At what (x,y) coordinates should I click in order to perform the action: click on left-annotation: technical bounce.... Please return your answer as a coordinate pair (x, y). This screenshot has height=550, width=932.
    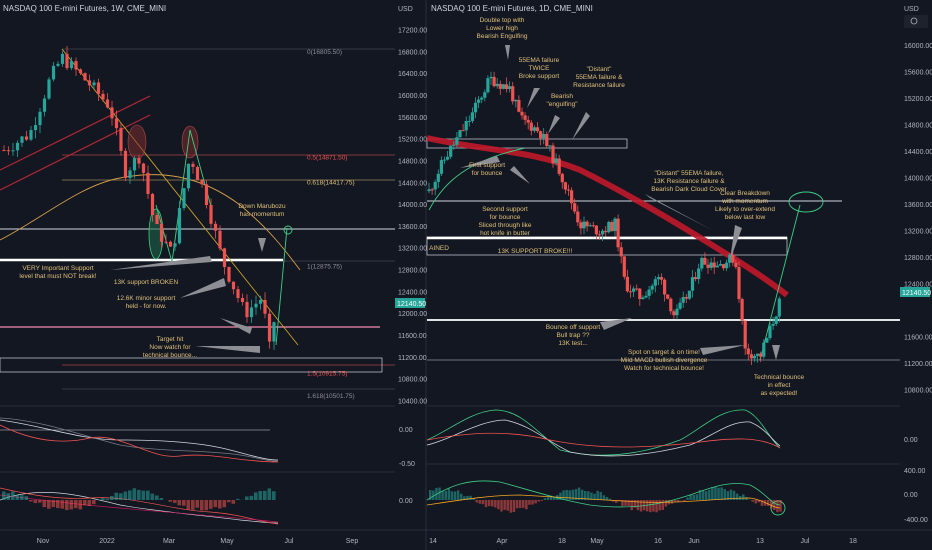
    Looking at the image, I should click on (170, 355).